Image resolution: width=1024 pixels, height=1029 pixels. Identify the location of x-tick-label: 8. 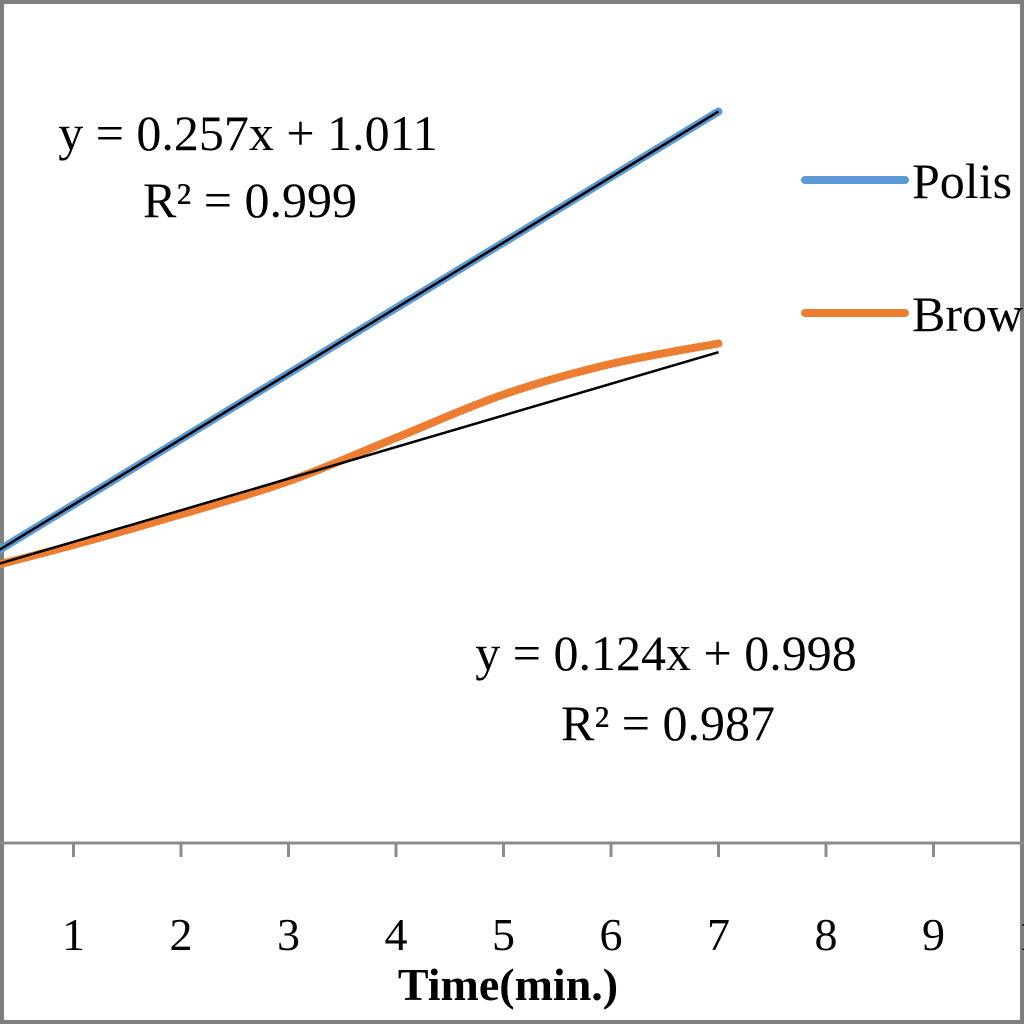
(826, 934).